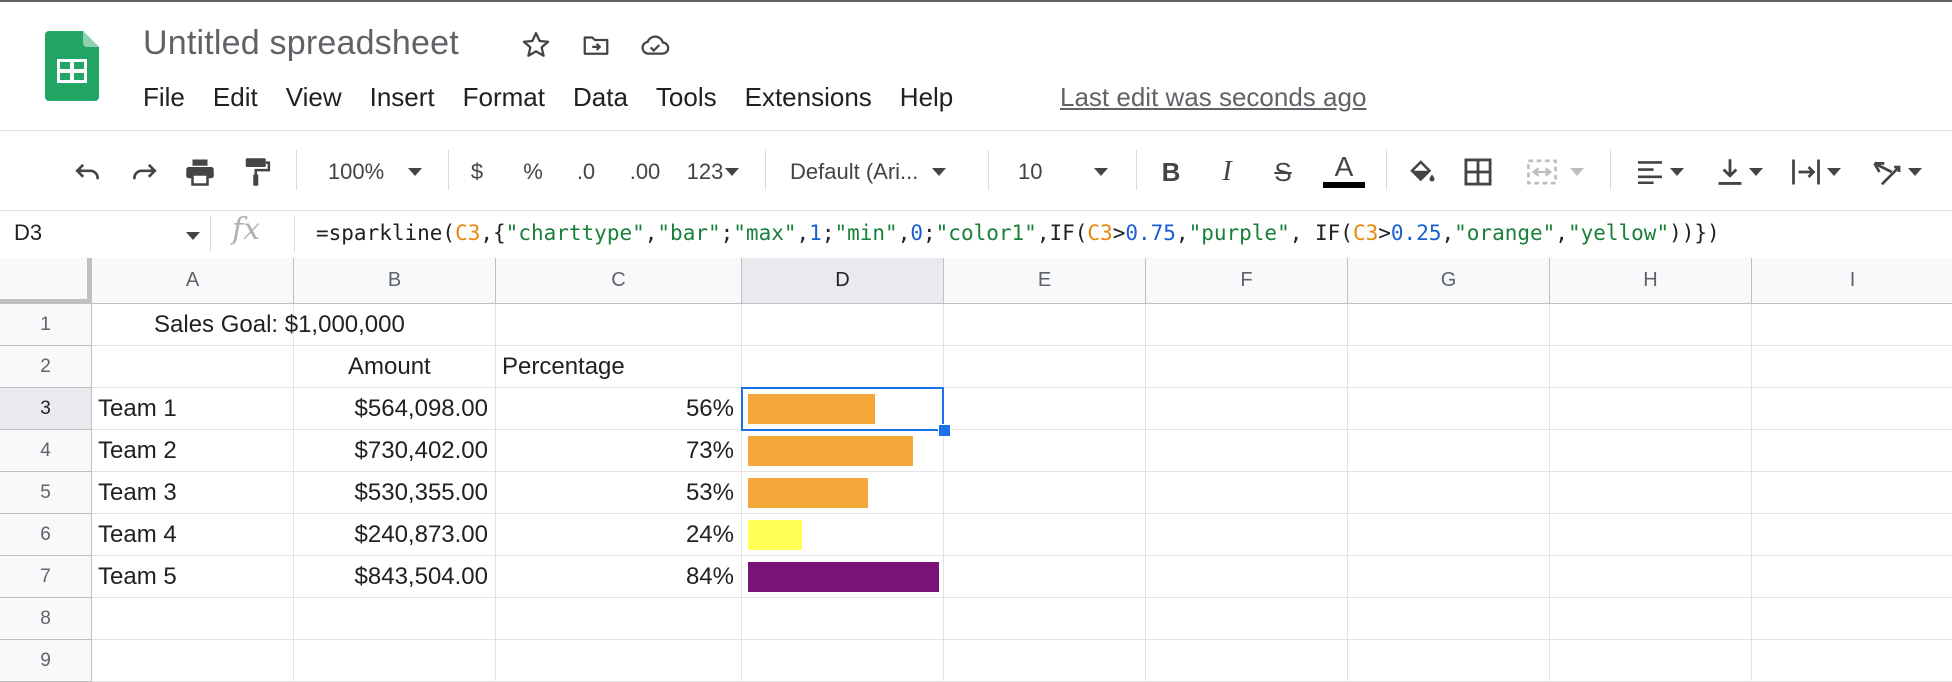  Describe the element at coordinates (596, 45) in the screenshot. I see `move-folder-icon` at that location.